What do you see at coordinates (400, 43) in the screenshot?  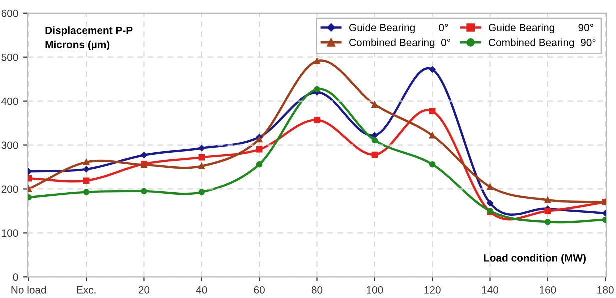 I see `legend-label: Combined Bearing 0°` at bounding box center [400, 43].